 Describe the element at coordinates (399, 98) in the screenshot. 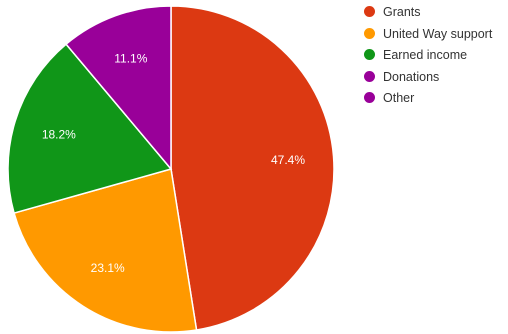

I see `legend-label: Other` at that location.